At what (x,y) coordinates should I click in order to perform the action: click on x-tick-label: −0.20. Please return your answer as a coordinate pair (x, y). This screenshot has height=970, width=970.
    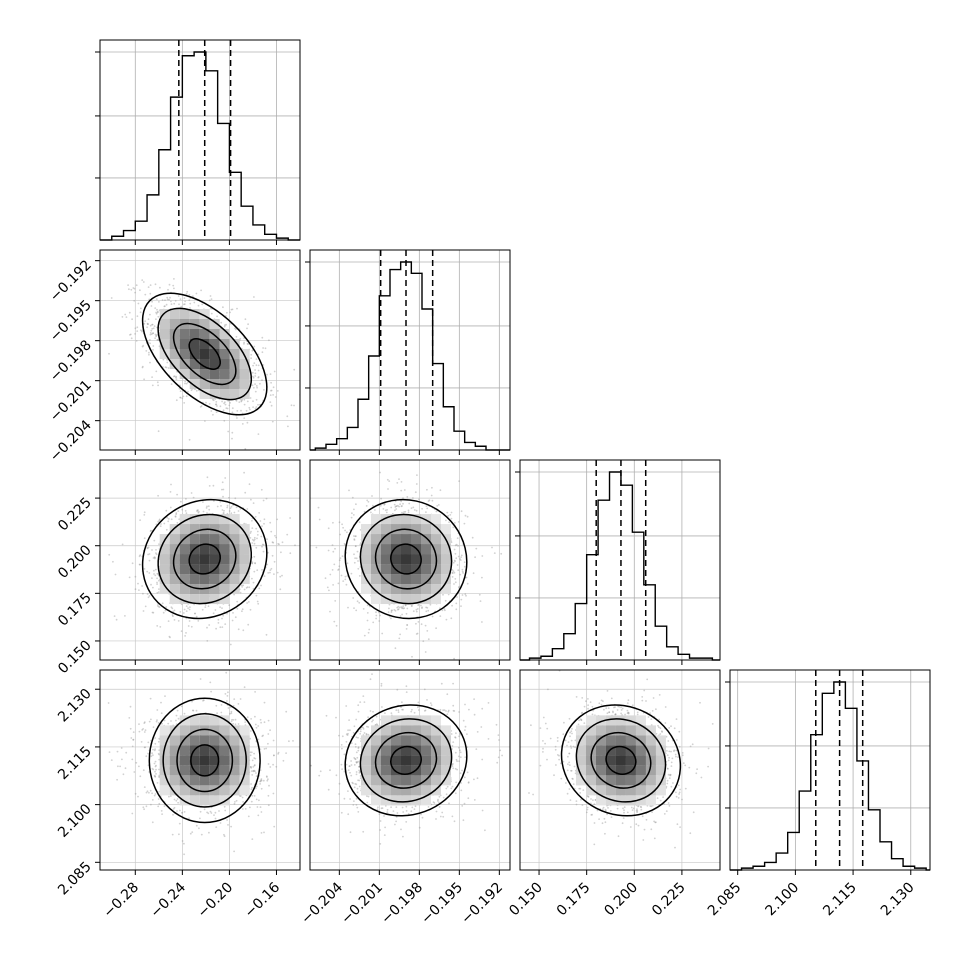
    Looking at the image, I should click on (216, 901).